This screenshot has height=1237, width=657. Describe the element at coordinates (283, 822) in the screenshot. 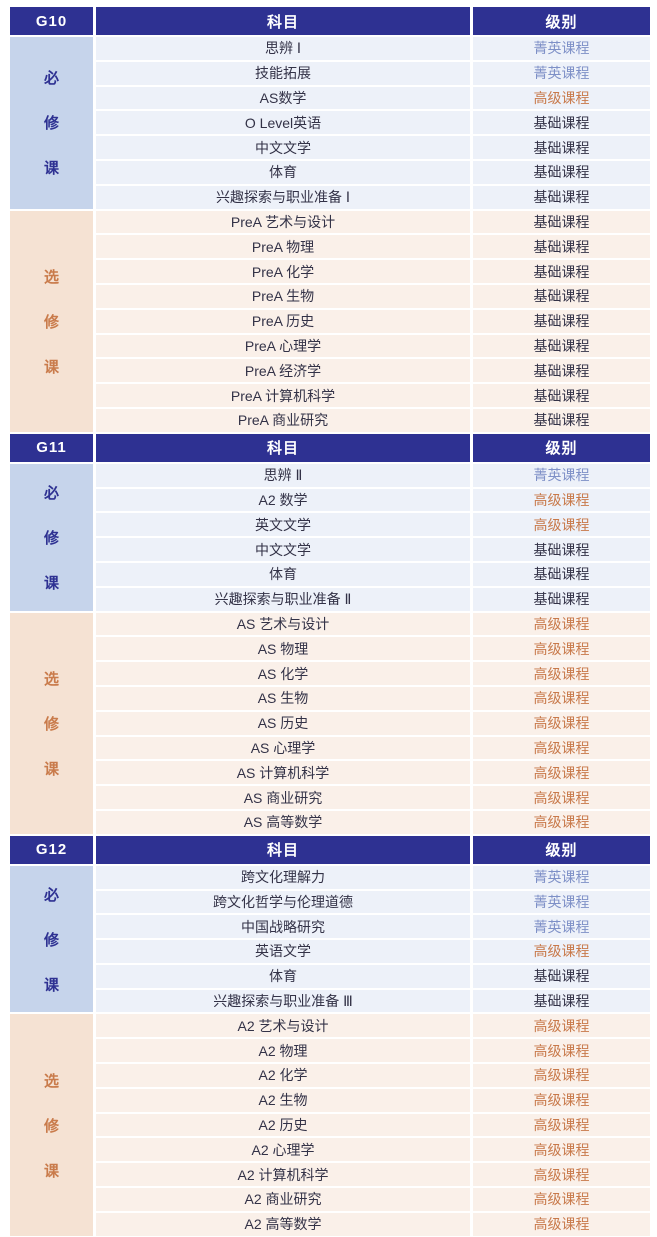

I see `subject-cell: AS 高等数学` at that location.